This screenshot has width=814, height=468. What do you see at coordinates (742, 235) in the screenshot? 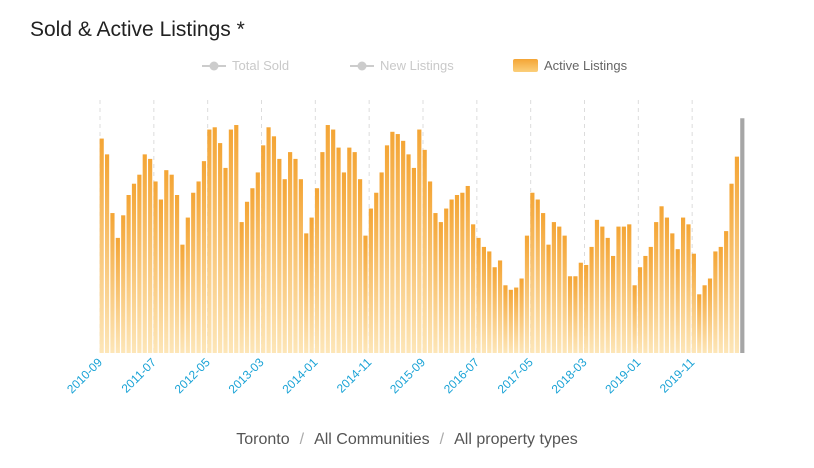
I see `bar-highlighted` at bounding box center [742, 235].